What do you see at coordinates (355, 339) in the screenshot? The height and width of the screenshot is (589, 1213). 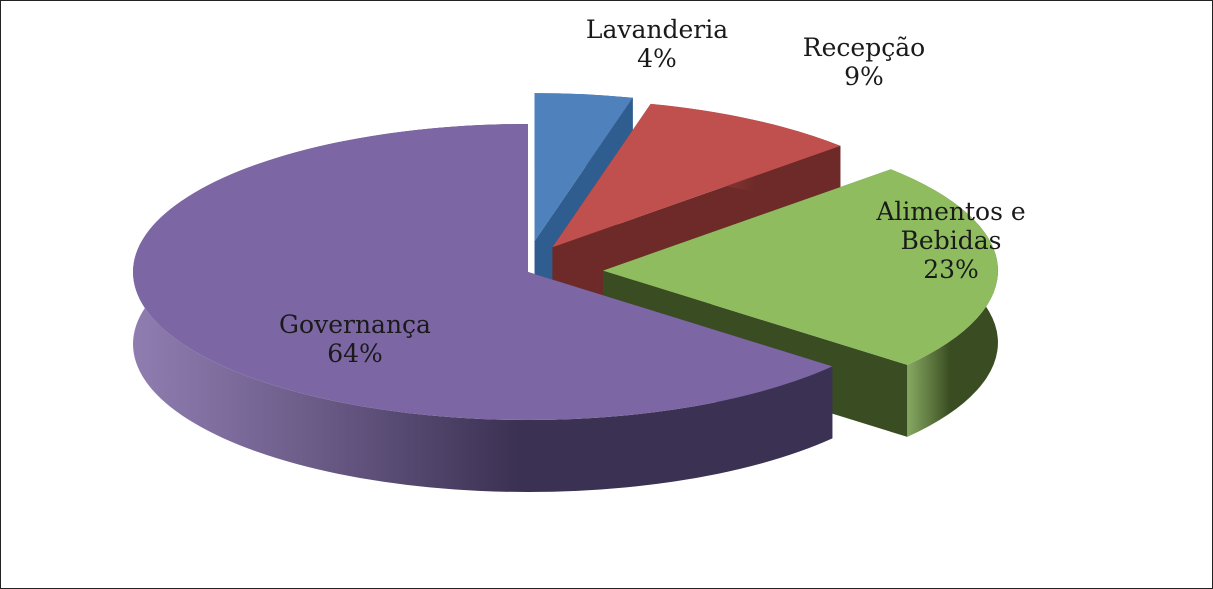 I see `data-label-governan-a: Governança 64%` at bounding box center [355, 339].